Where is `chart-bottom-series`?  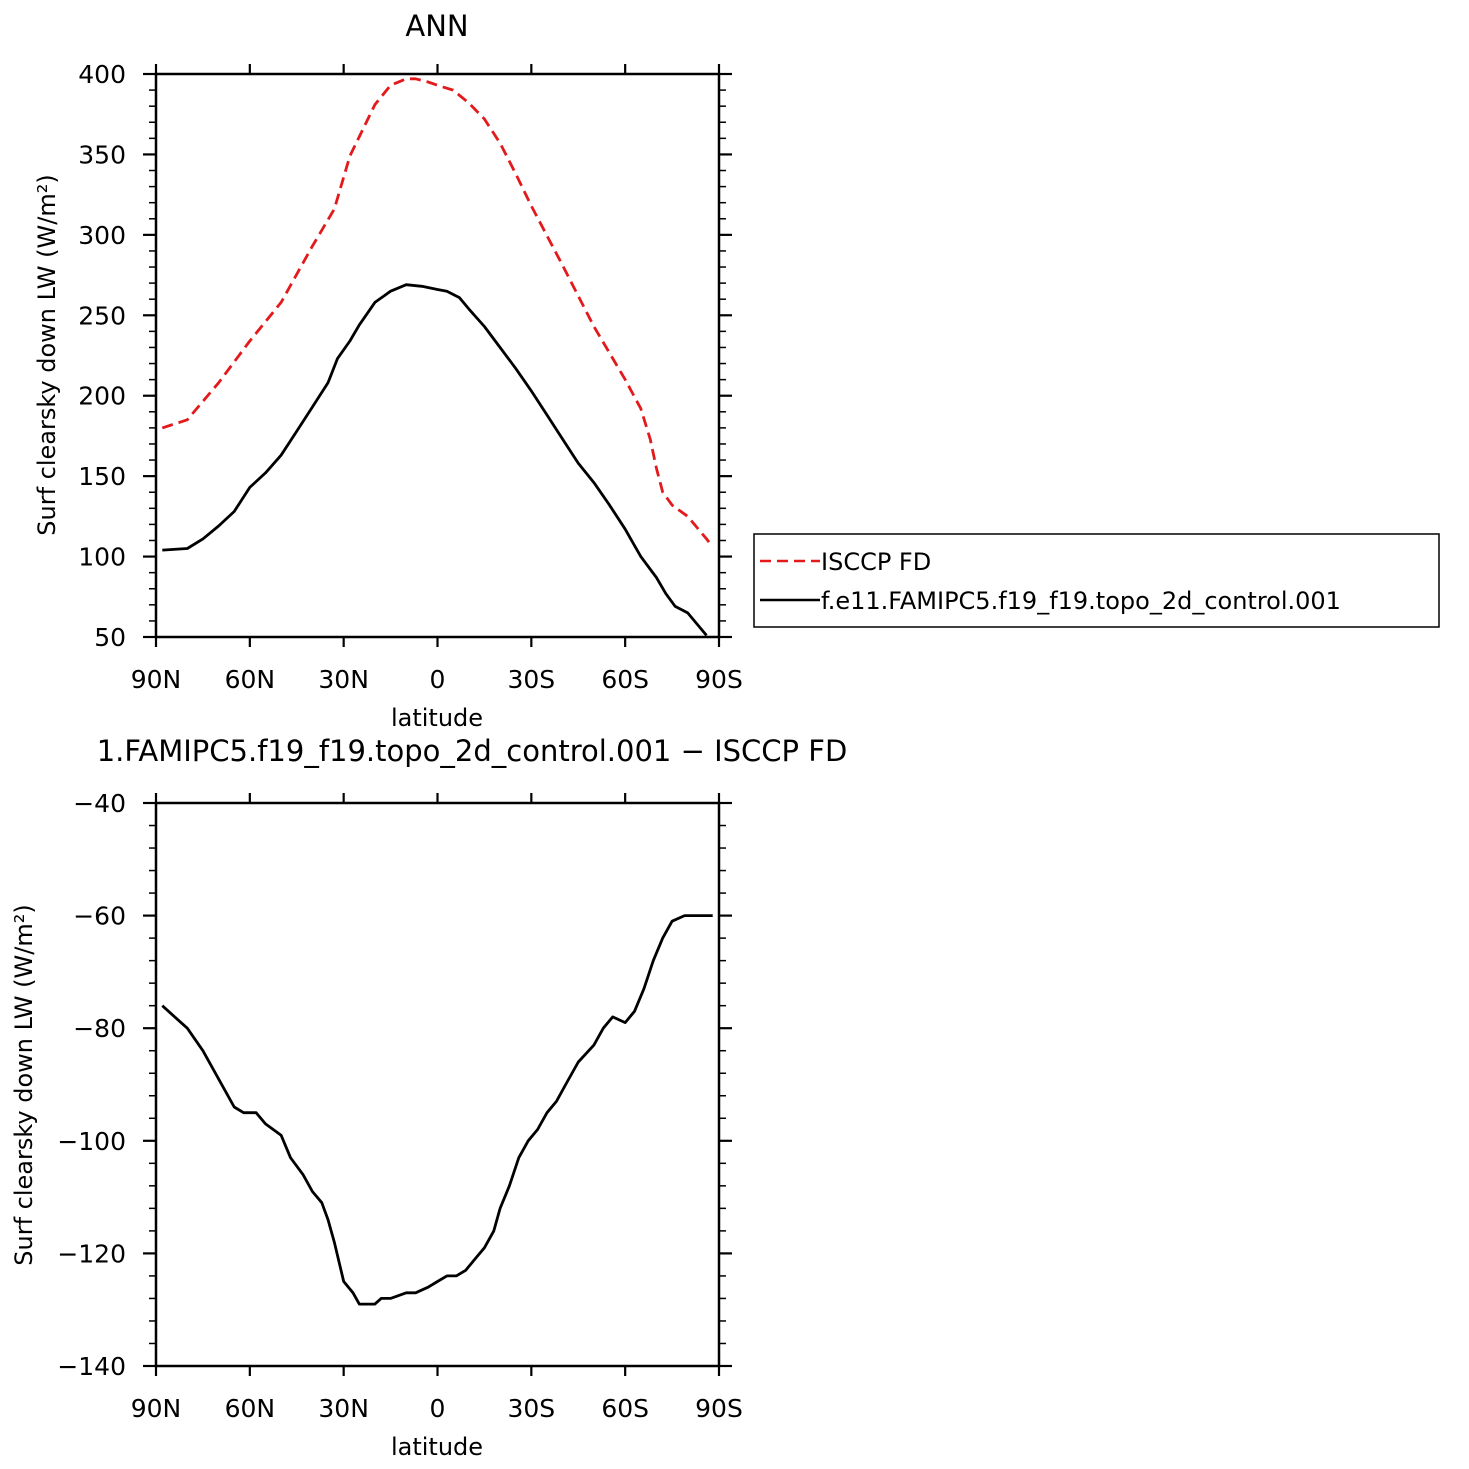 chart-bottom-series is located at coordinates (437, 1110).